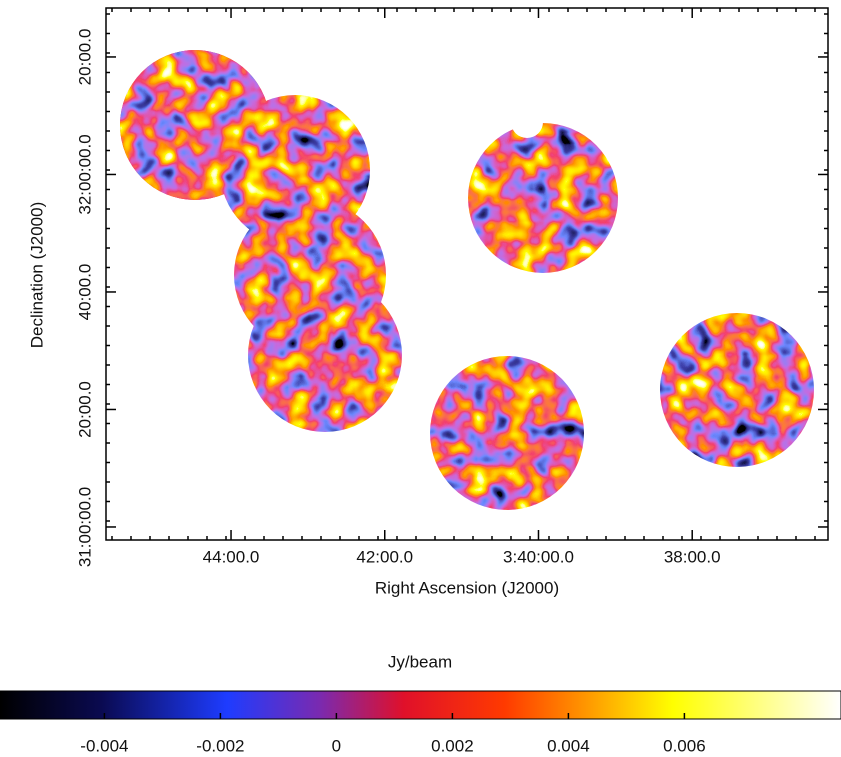  I want to click on colorbar-tick-label: 0, so click(336, 745).